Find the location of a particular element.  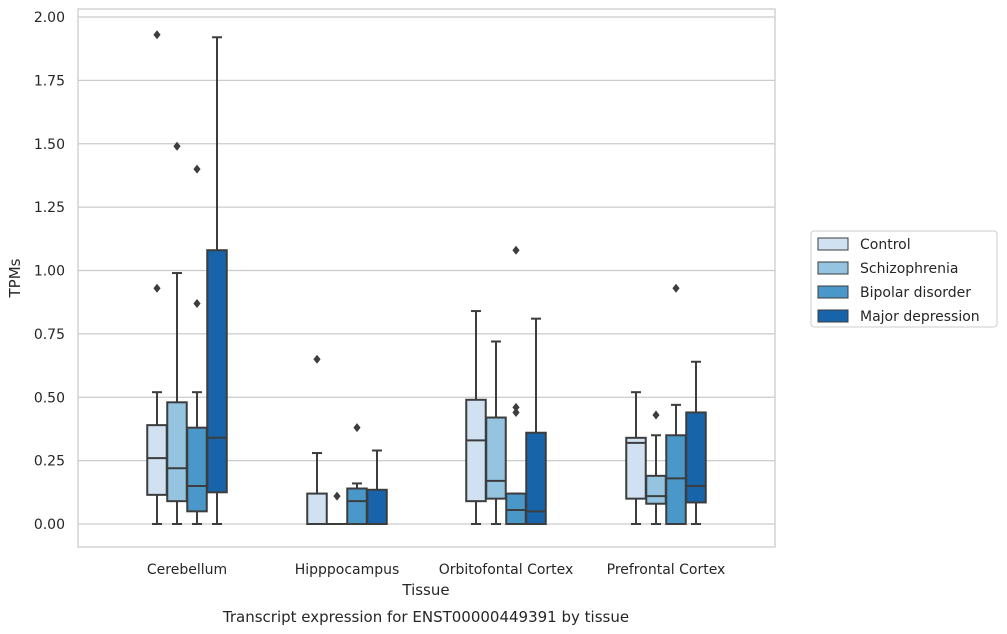

y-tick-label: 0.25 is located at coordinates (49, 462).